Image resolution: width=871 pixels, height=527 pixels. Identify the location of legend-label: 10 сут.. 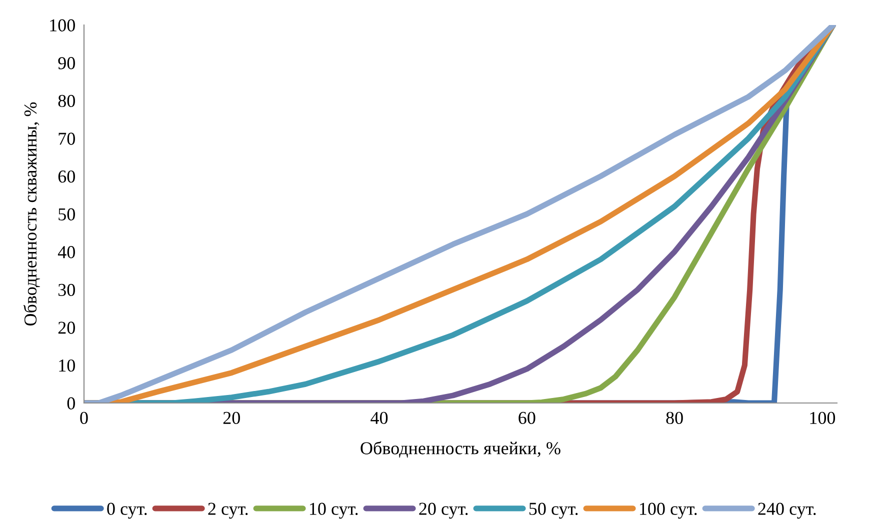
(334, 510).